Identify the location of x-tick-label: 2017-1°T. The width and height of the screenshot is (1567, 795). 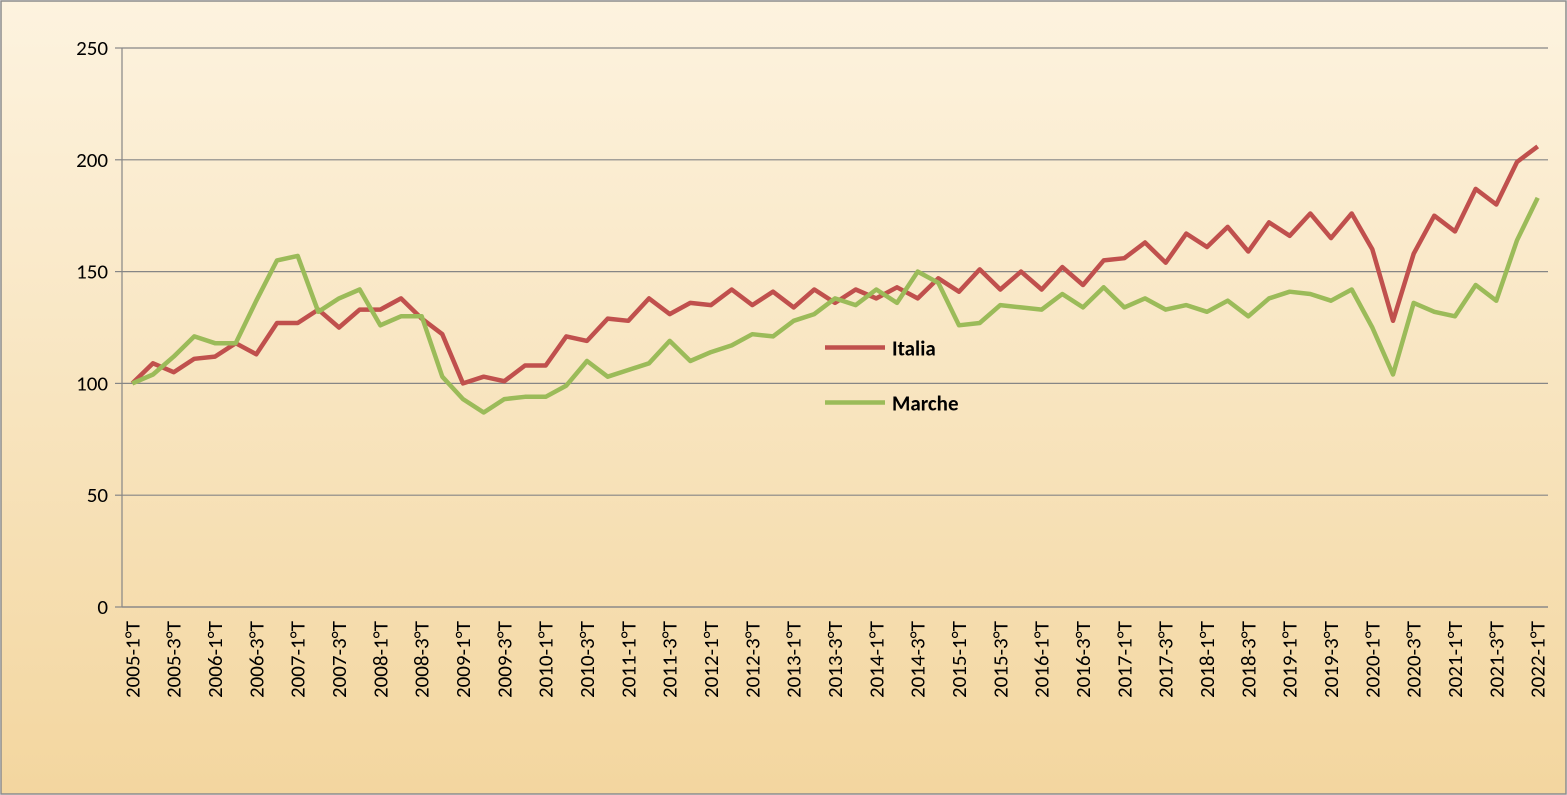
(1124, 659).